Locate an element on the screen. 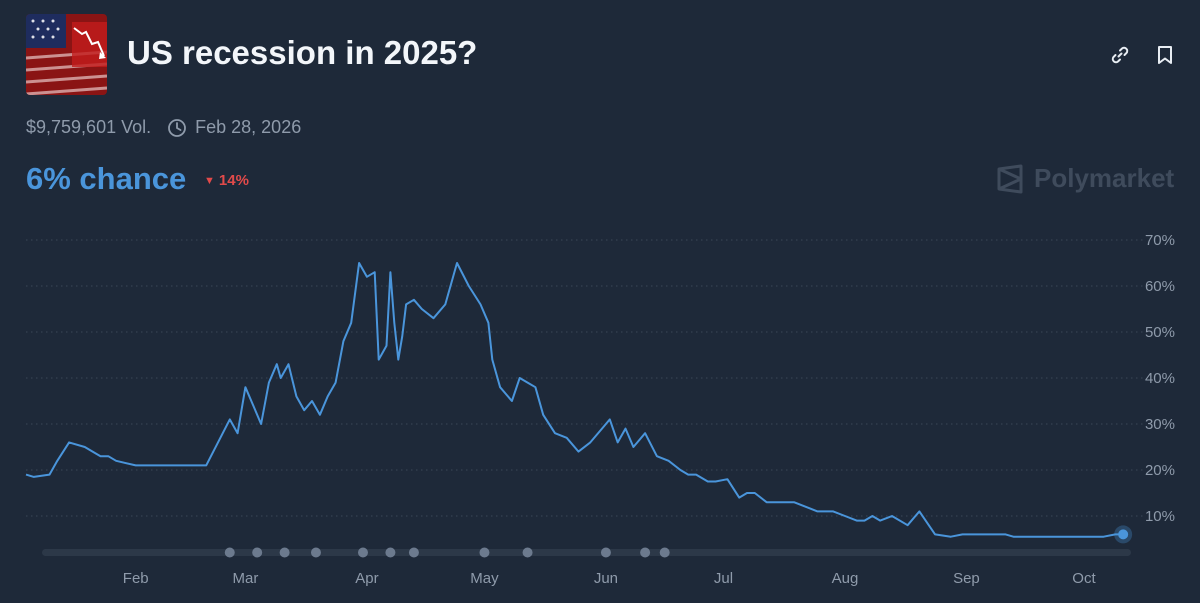 This screenshot has width=1200, height=603. x-tick-label: Aug is located at coordinates (845, 578).